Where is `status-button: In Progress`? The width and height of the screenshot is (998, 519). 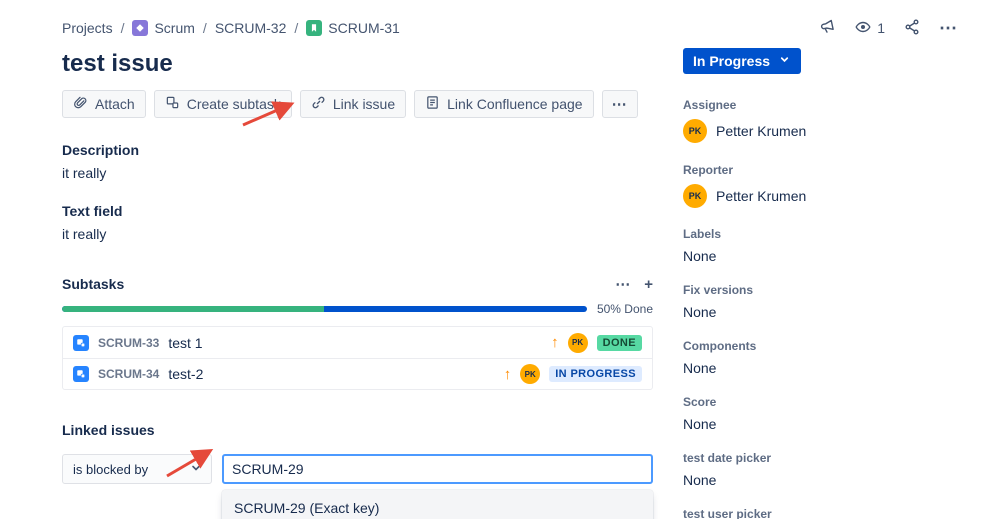 status-button: In Progress is located at coordinates (742, 61).